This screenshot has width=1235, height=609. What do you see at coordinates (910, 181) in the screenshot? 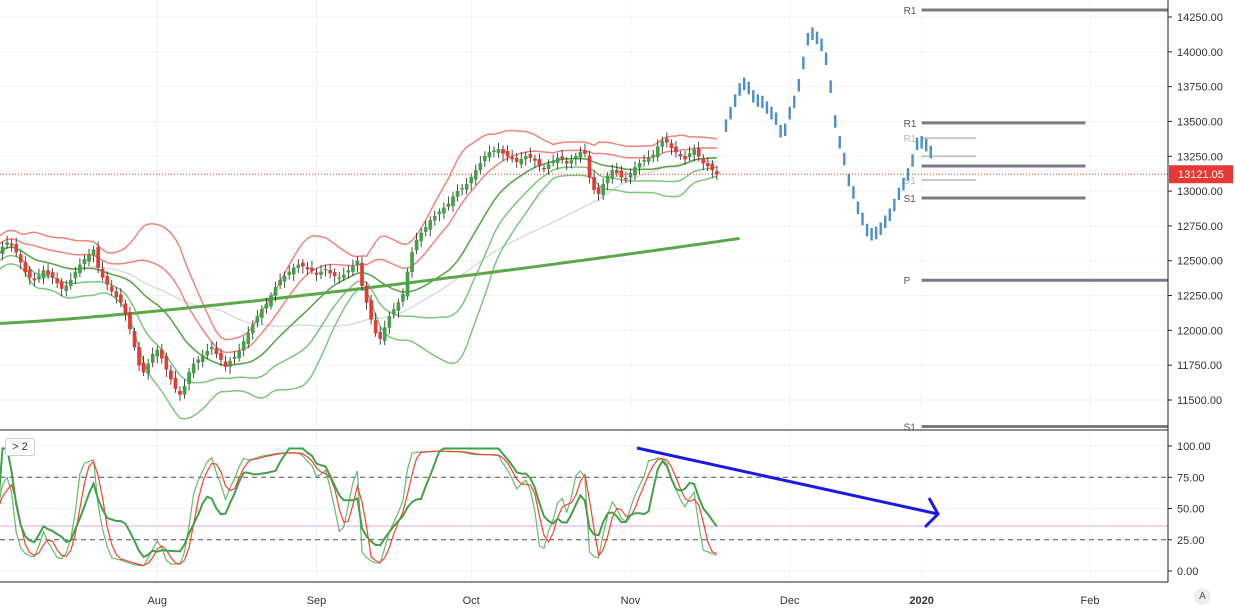
I see `pivot-label: S1` at bounding box center [910, 181].